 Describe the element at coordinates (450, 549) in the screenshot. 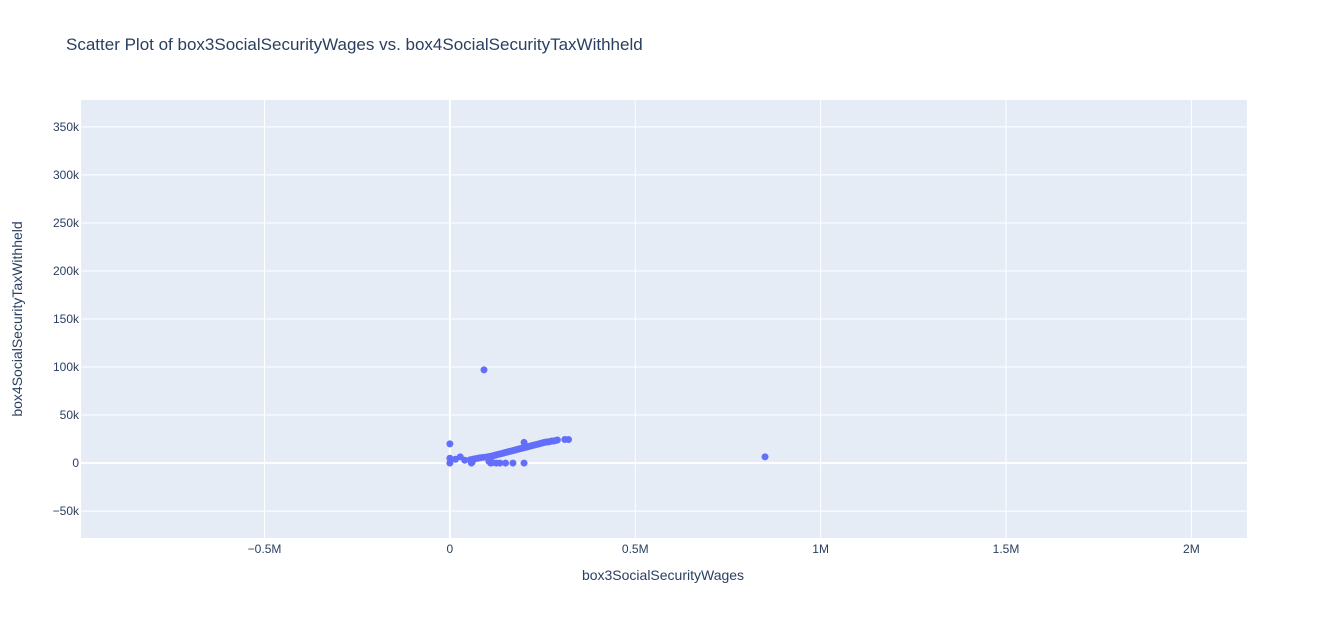

I see `x-tick-label: 0` at that location.